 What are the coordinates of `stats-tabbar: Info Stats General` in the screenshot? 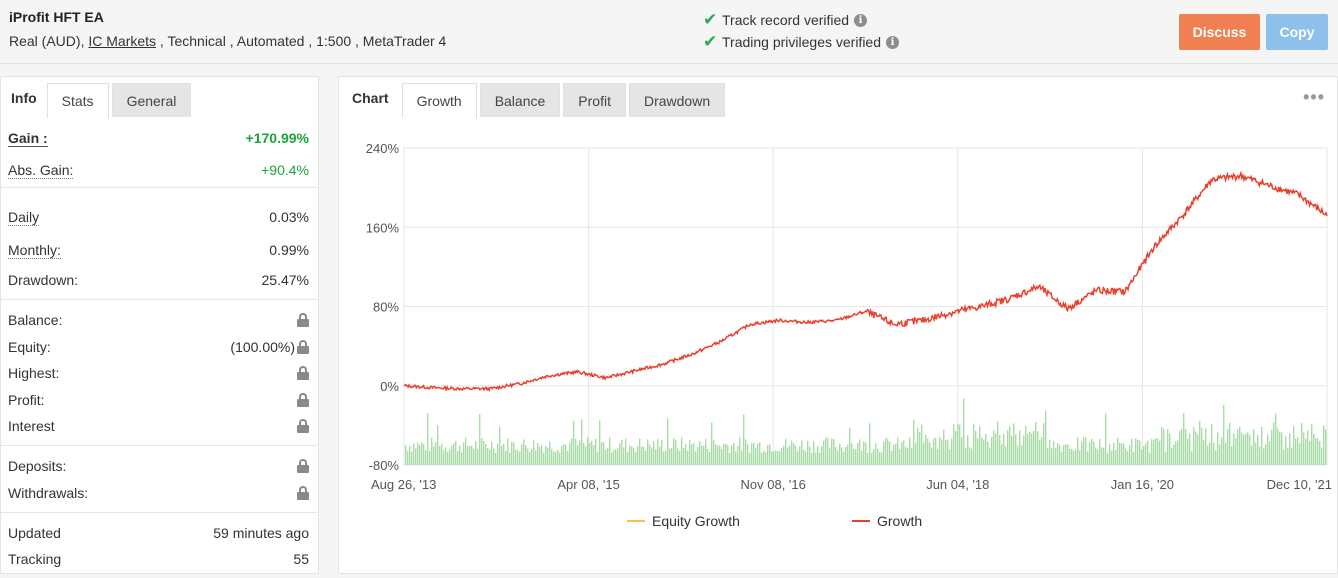 It's located at (97, 97).